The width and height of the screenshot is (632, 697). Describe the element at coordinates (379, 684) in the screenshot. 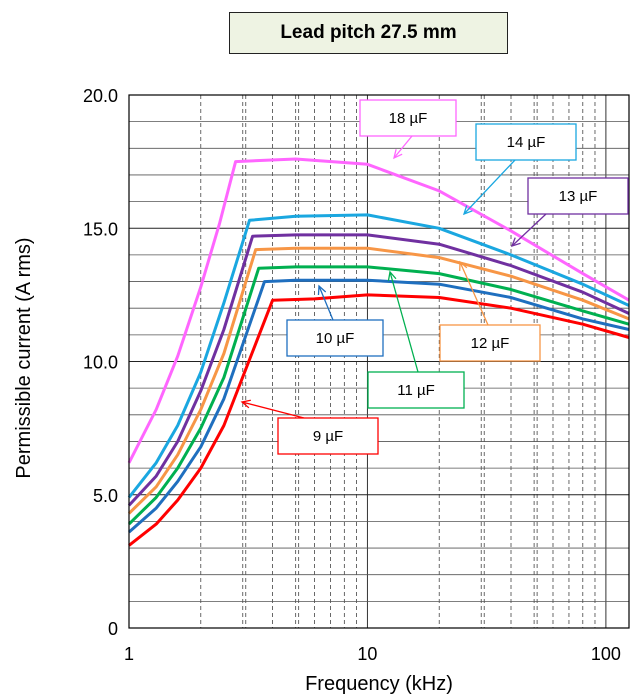

I see `x-axis-label: Frequency (kHz)` at that location.